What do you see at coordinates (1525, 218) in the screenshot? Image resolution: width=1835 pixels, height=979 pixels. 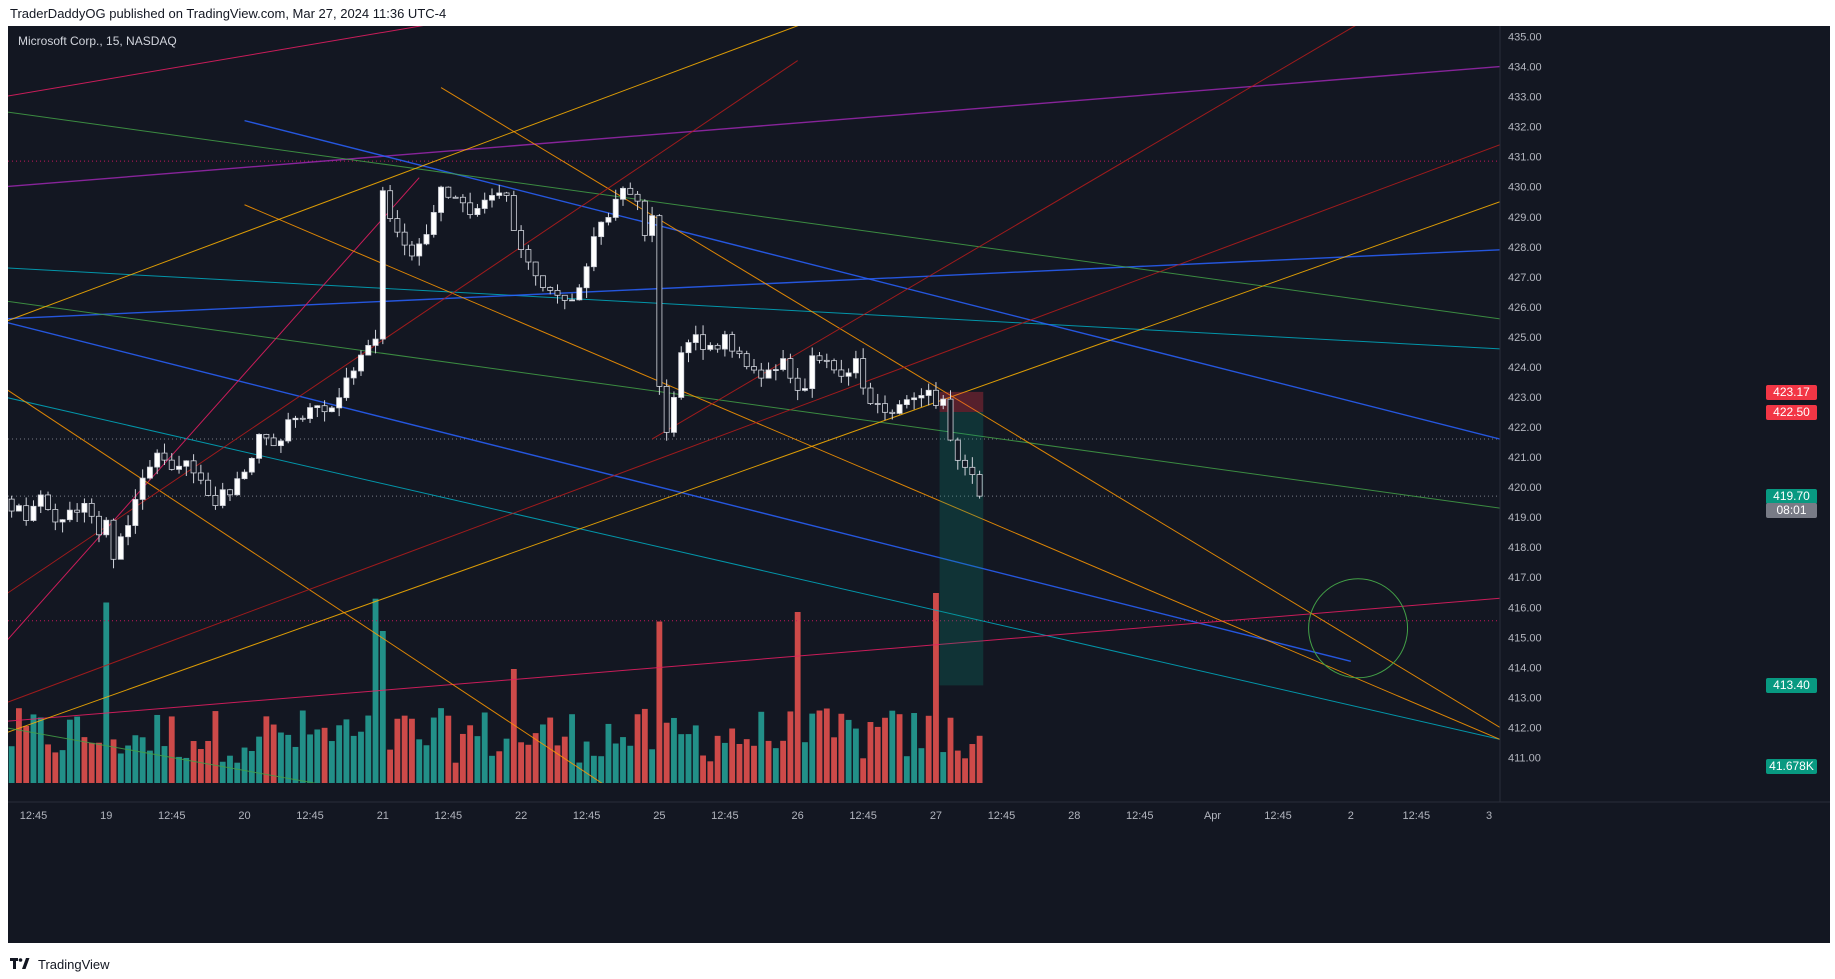 I see `price-tick-label: 429.00` at bounding box center [1525, 218].